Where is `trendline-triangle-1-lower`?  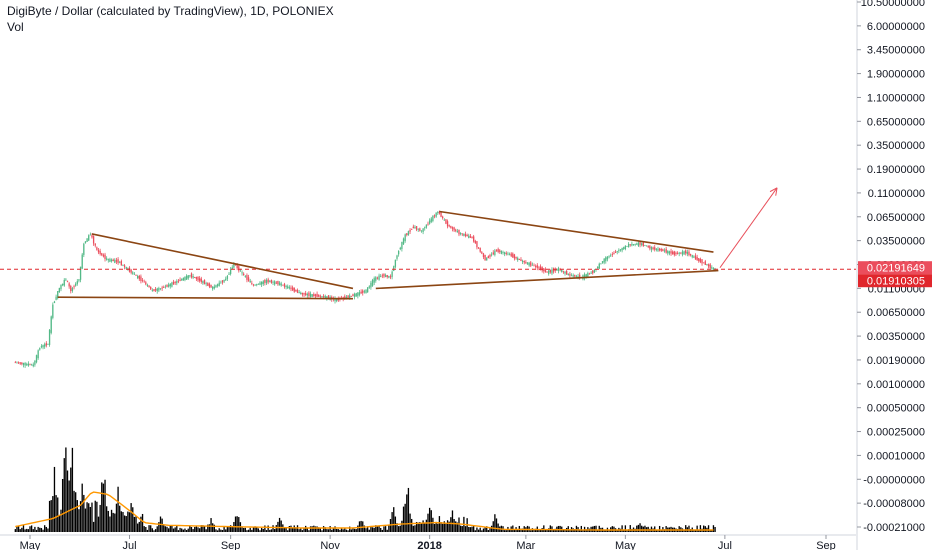
trendline-triangle-1-lower is located at coordinates (205, 298).